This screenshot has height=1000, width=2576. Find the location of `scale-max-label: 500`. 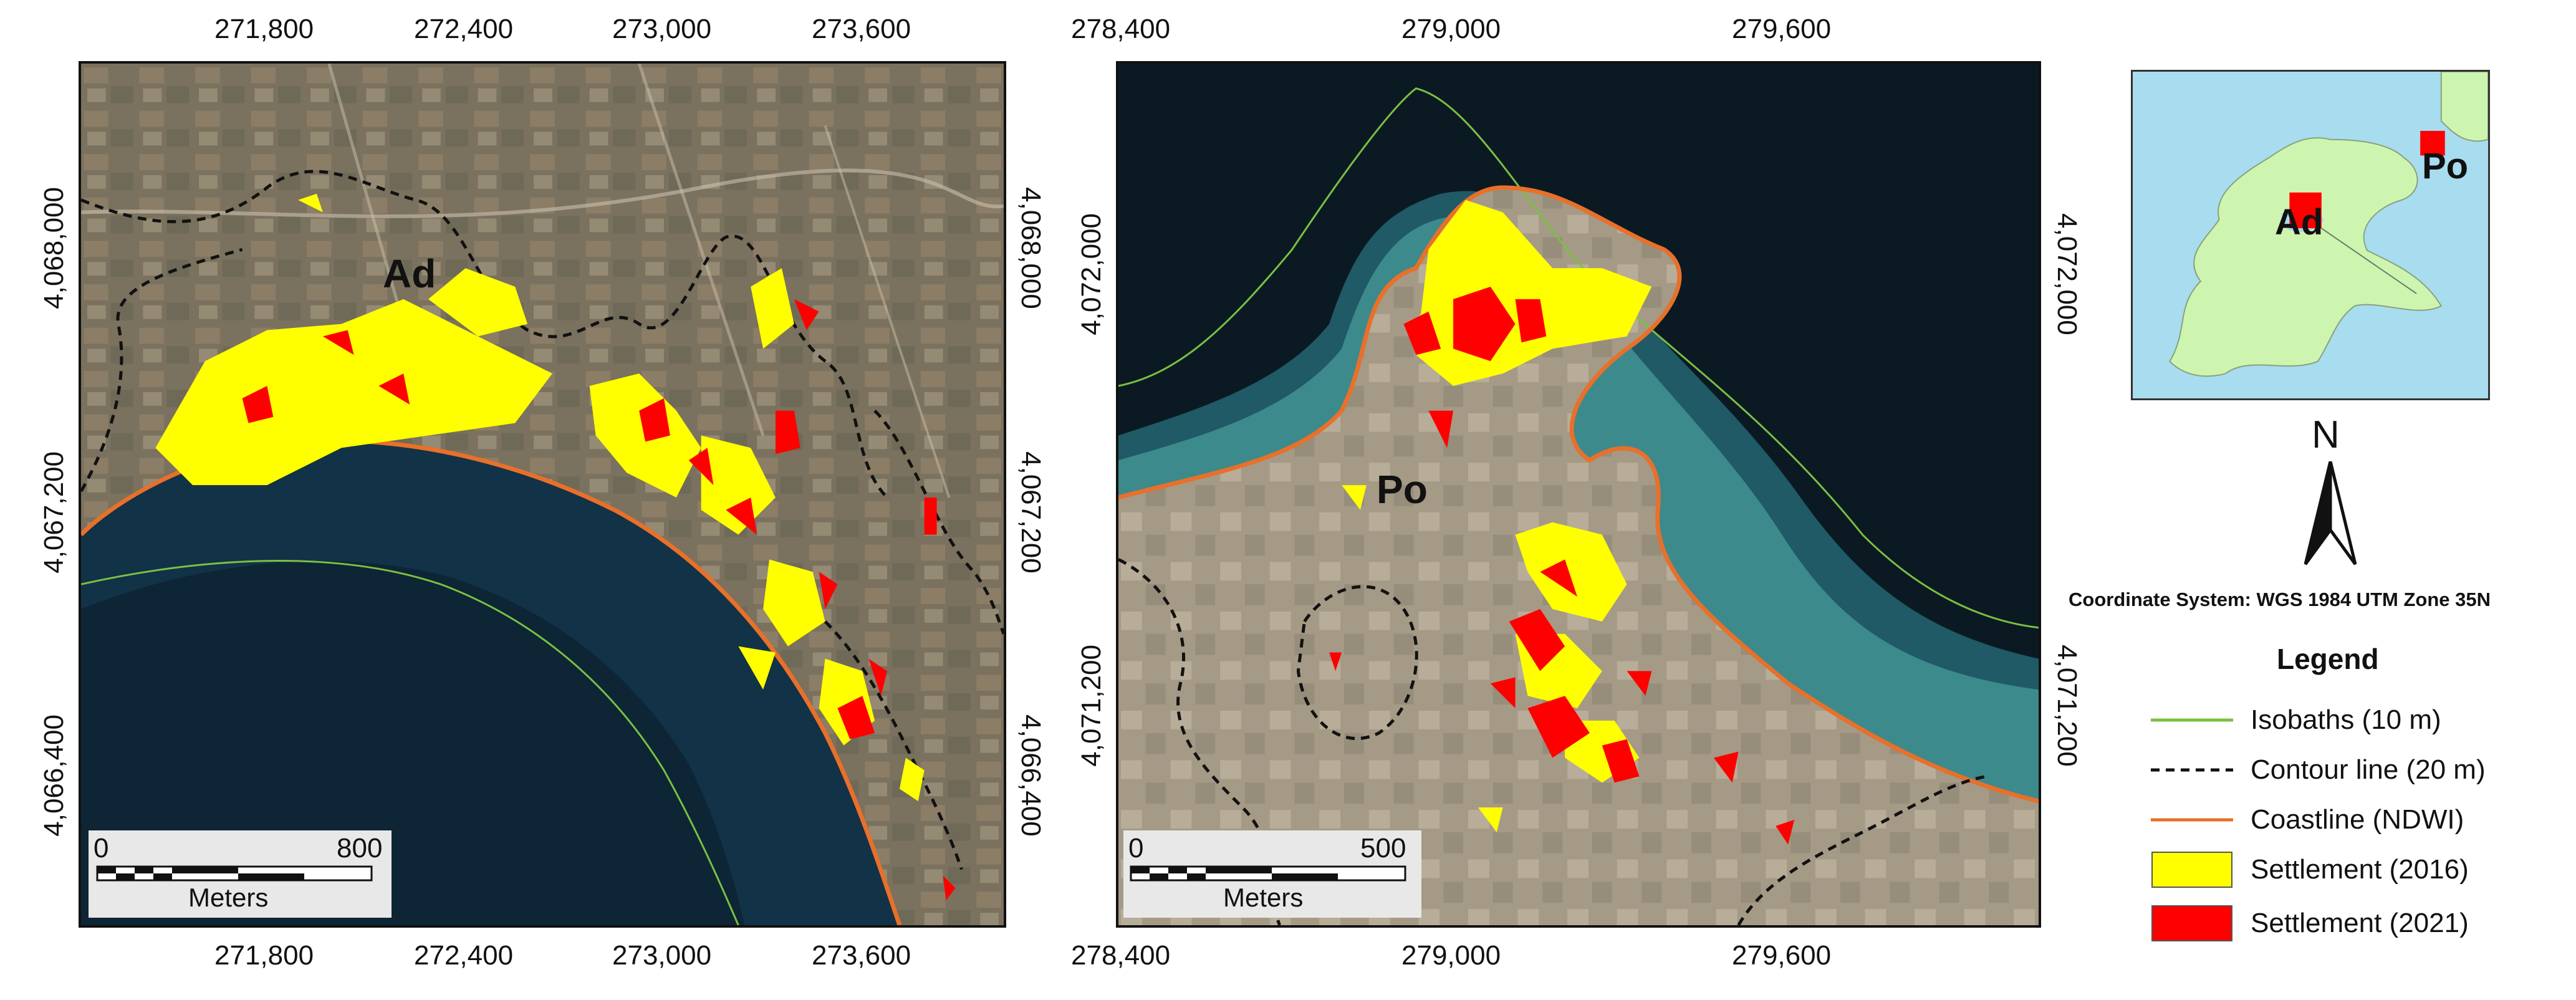

scale-max-label: 500 is located at coordinates (1383, 848).